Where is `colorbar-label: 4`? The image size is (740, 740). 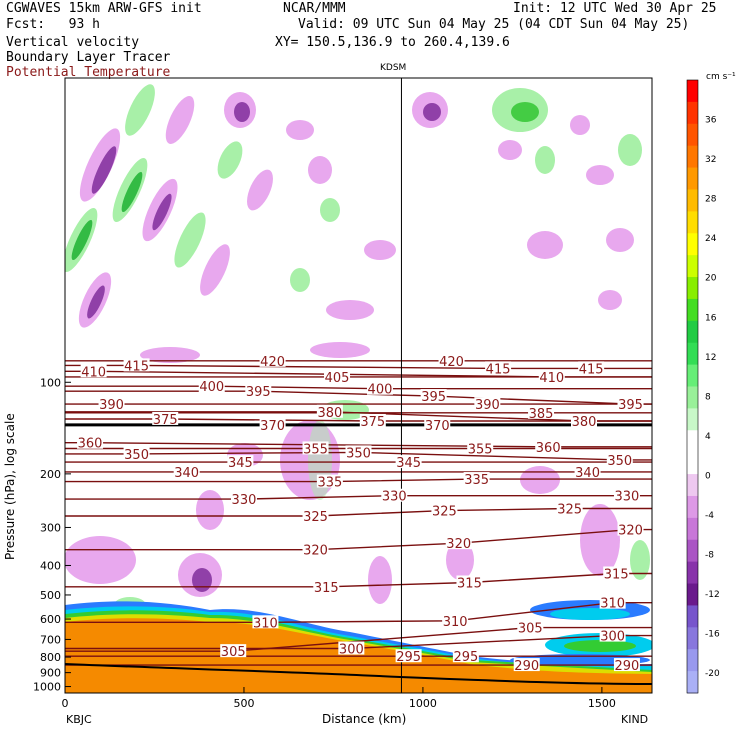 colorbar-label: 4 is located at coordinates (708, 437).